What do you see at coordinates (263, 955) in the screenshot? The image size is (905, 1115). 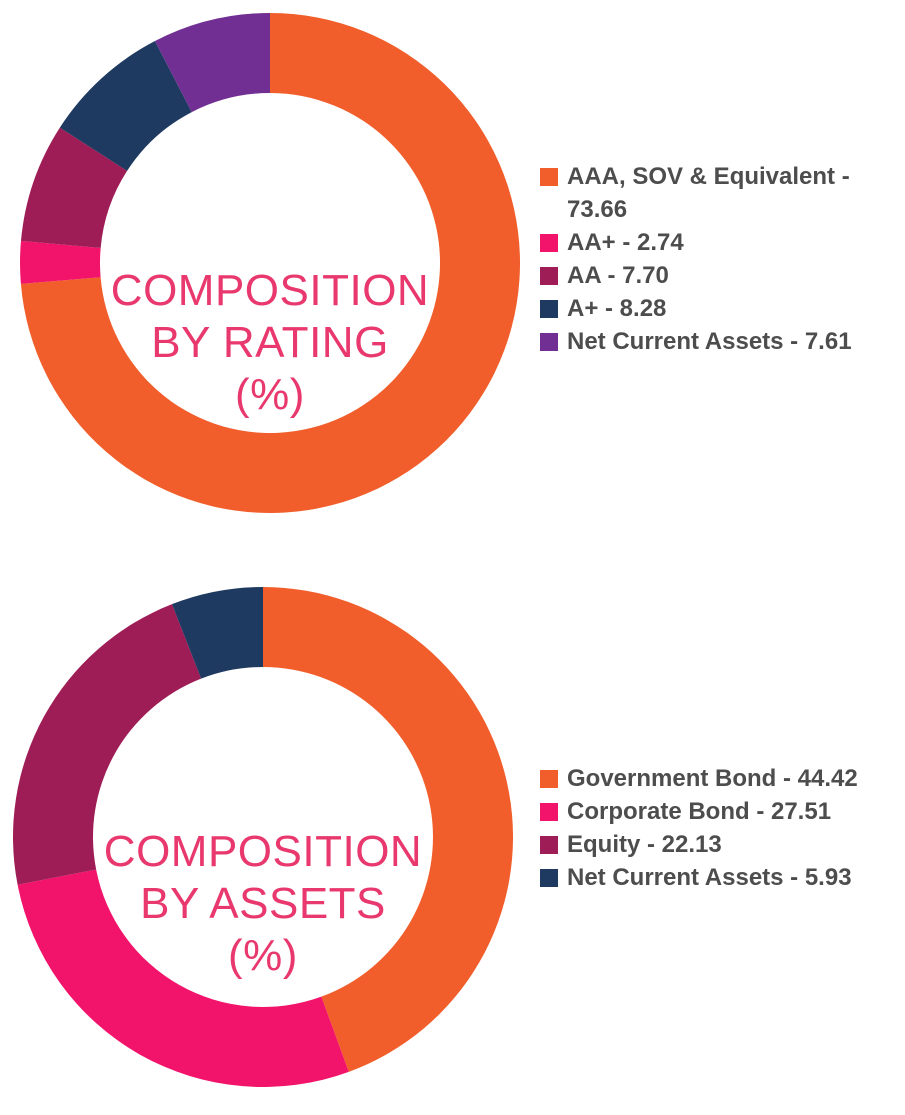 I see `assets-title-line-3: (%)` at bounding box center [263, 955].